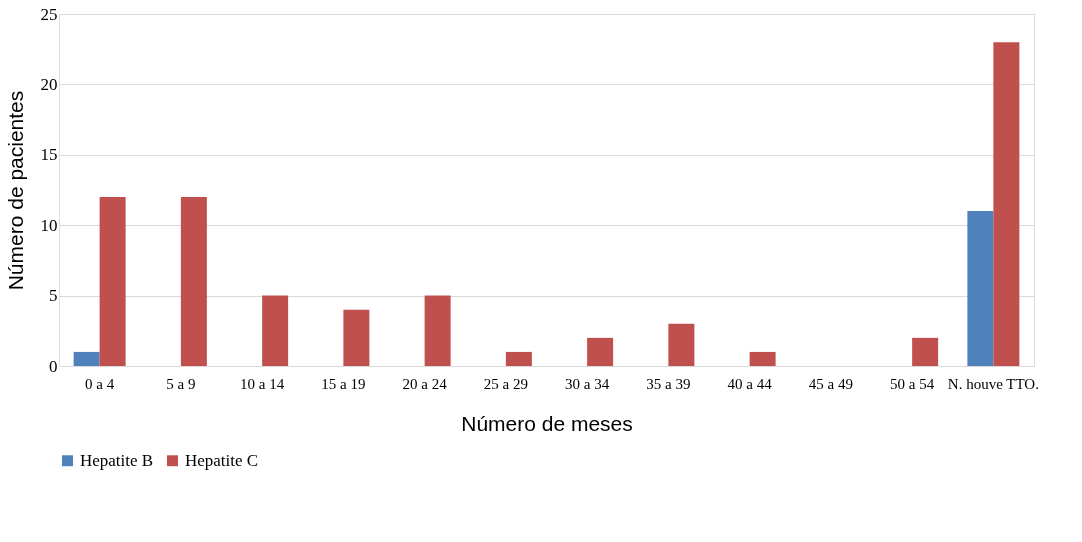  Describe the element at coordinates (505, 383) in the screenshot. I see `x-tick-label: 25 a 29` at that location.